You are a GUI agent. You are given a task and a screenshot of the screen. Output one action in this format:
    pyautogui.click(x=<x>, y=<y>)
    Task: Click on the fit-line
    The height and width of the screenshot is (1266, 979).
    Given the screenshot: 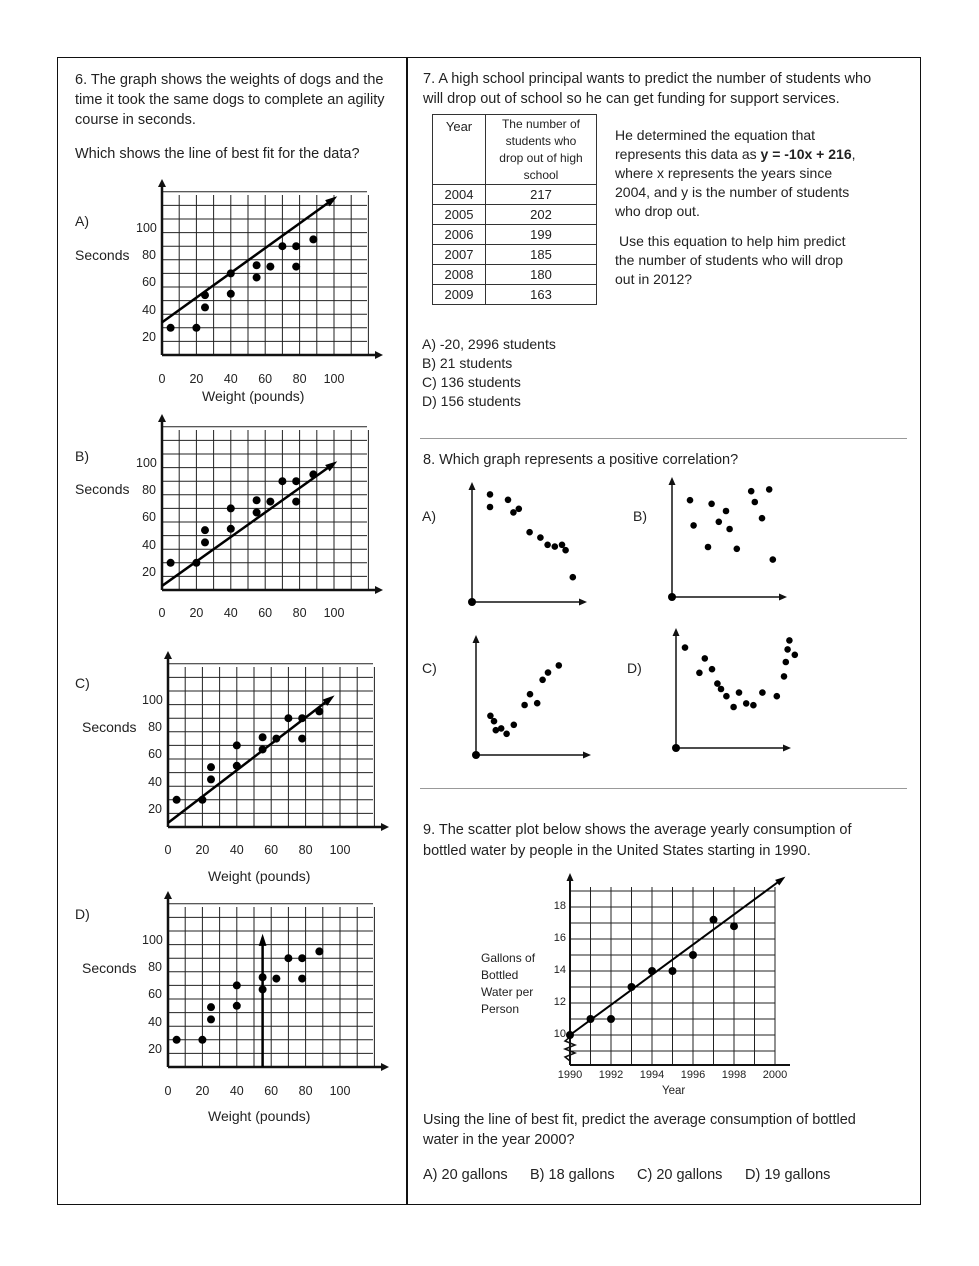 What is the action you would take?
    pyautogui.click(x=248, y=524)
    